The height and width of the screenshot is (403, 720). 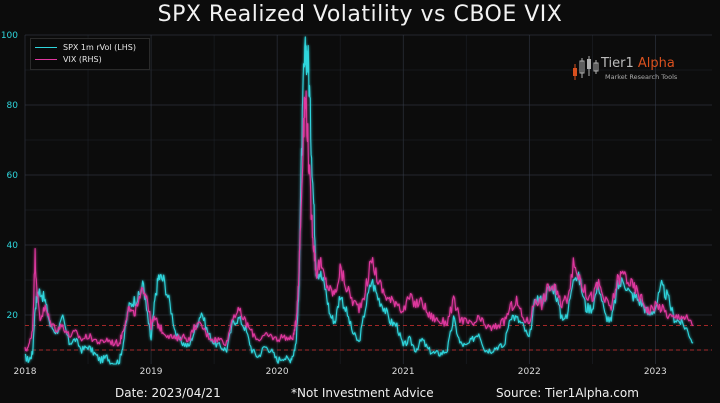 I want to click on y-tick-label-80: 80, so click(x=13, y=106).